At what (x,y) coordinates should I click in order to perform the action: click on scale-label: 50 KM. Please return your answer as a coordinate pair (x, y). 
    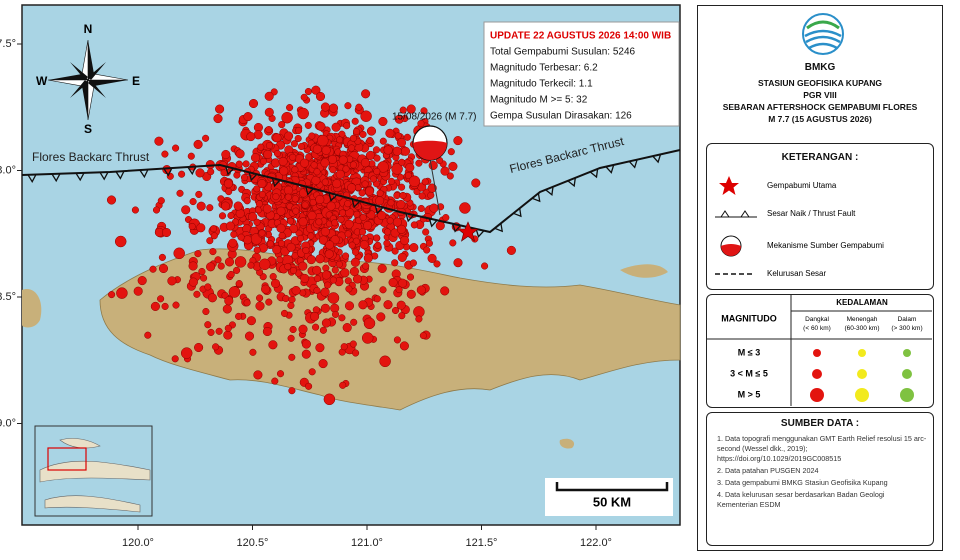
    Looking at the image, I should click on (612, 501).